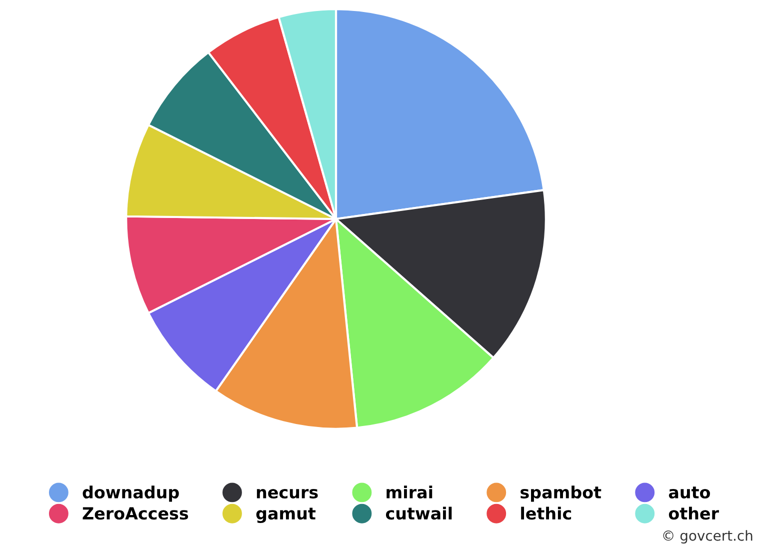 The width and height of the screenshot is (761, 549). I want to click on legend-label: mirai, so click(409, 492).